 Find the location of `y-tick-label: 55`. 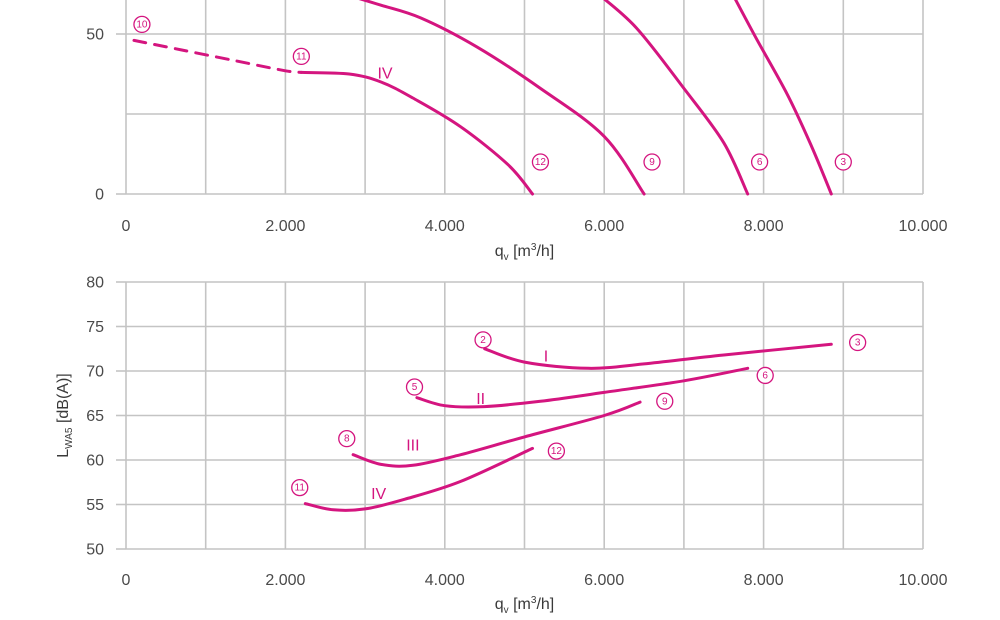

y-tick-label: 55 is located at coordinates (95, 505).